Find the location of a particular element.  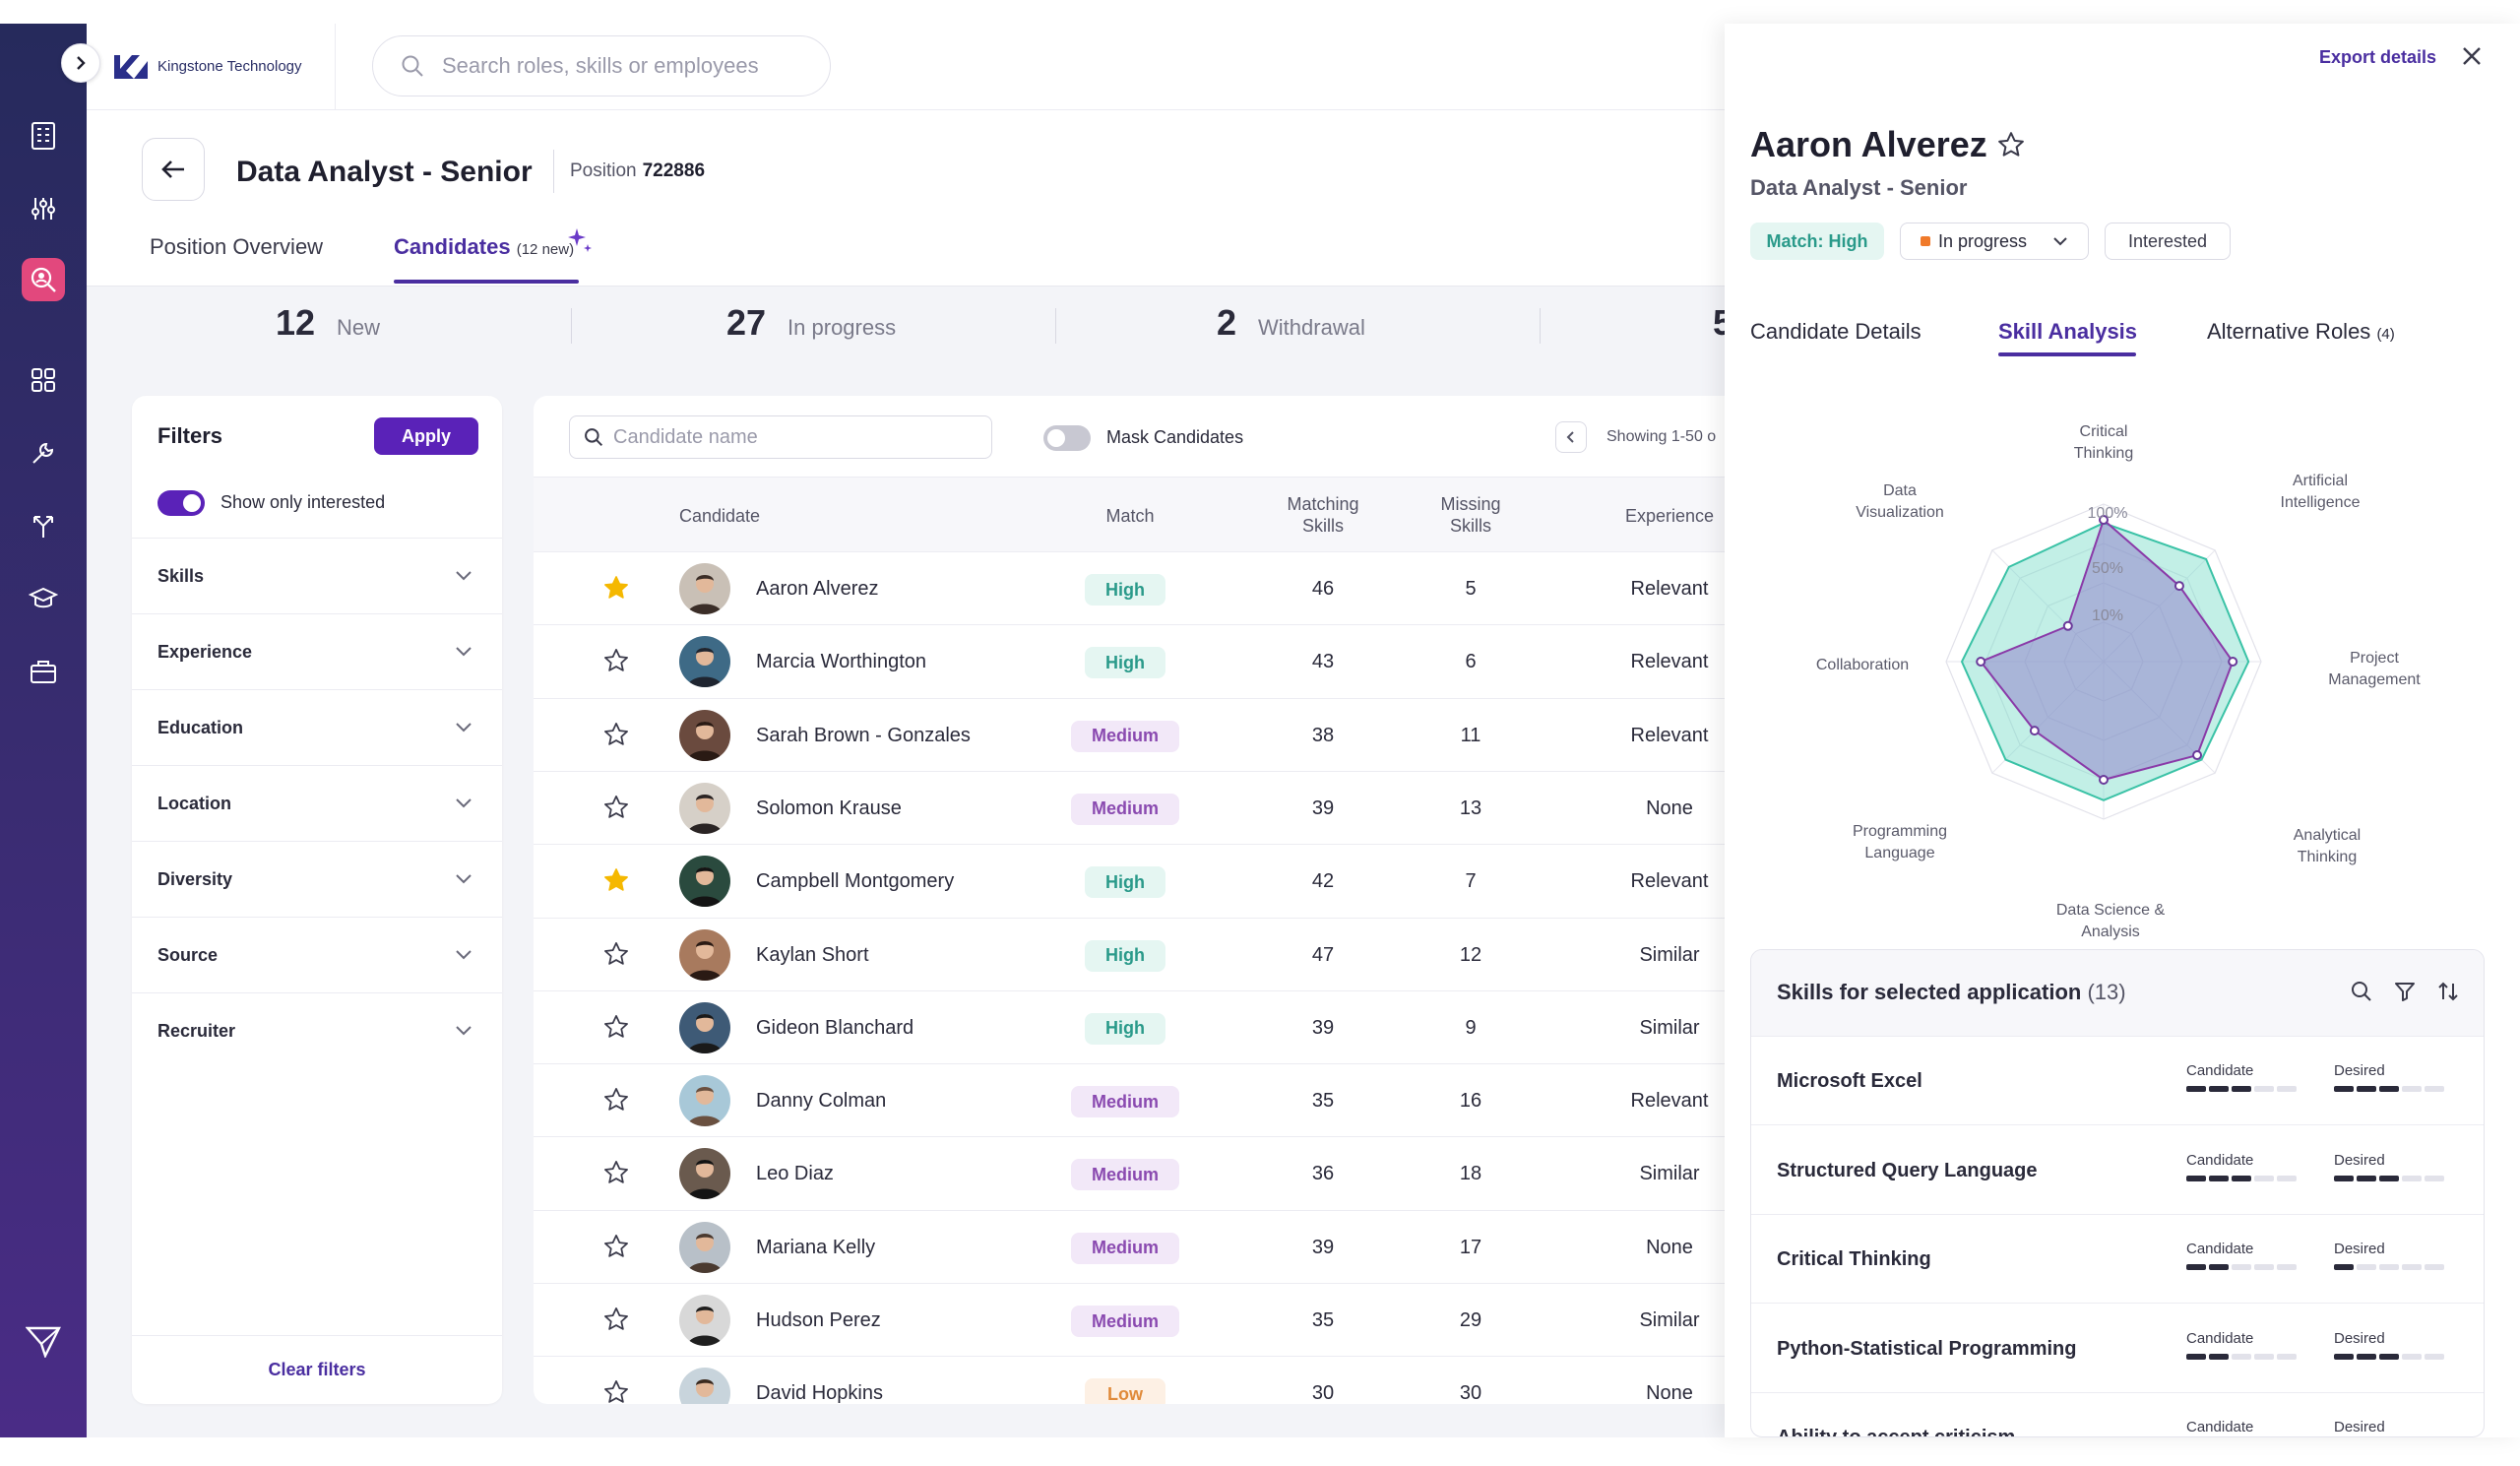

mask-candidates-toggle is located at coordinates (1067, 438).